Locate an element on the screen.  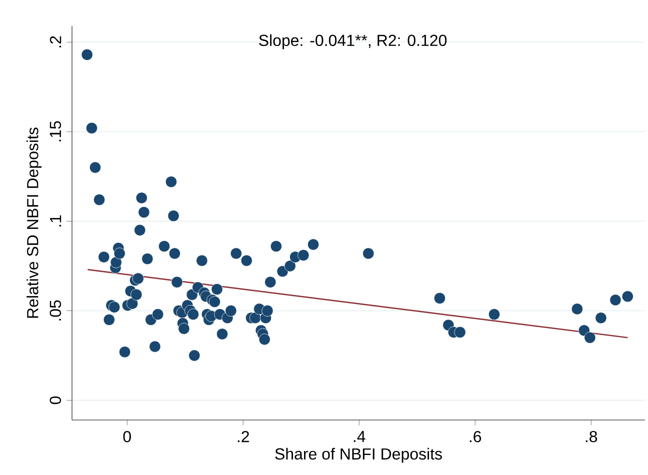
y-tick-label: .15 is located at coordinates (56, 131).